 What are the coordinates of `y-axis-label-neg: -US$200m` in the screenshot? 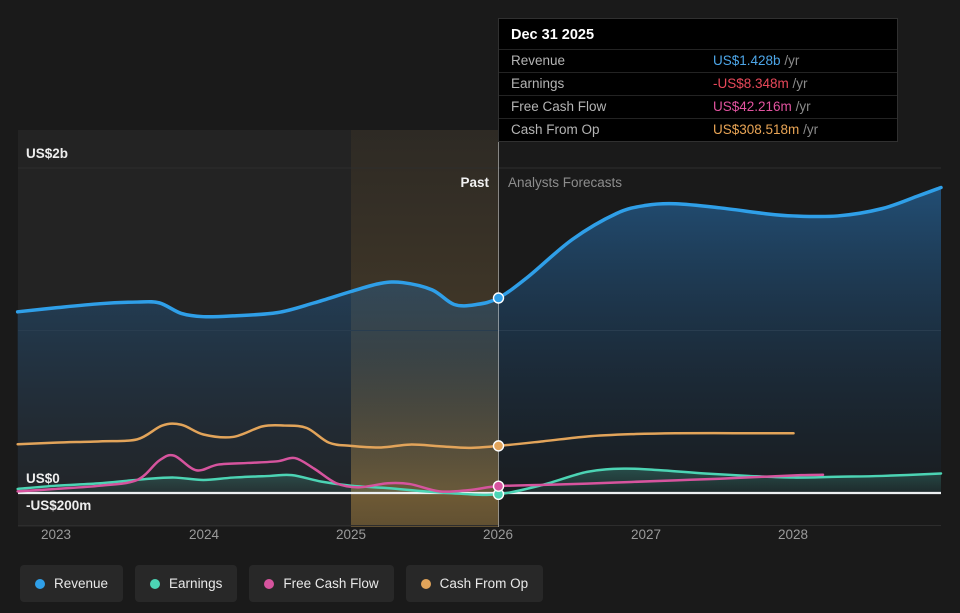 It's located at (59, 505).